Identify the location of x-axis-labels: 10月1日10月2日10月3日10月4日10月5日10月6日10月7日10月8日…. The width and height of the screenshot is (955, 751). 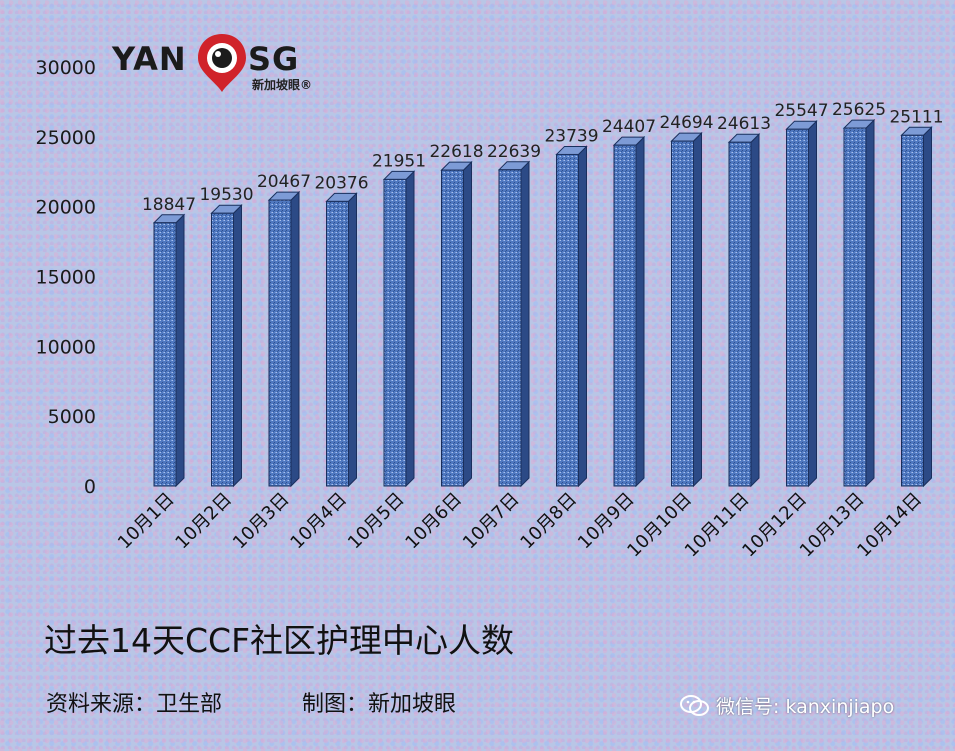
(520, 525).